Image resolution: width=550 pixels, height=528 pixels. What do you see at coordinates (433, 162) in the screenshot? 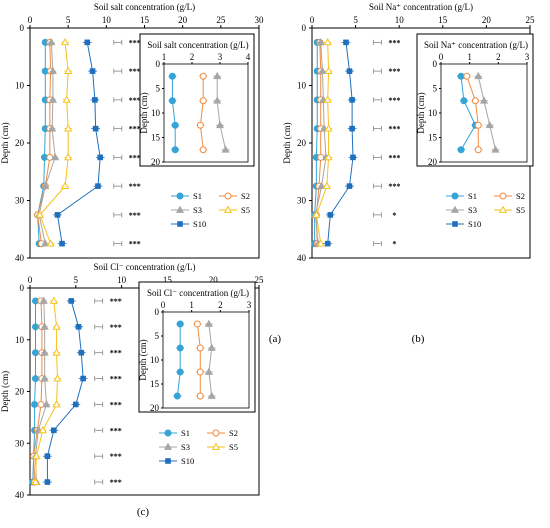
I see `inset-y-tick-label: 20` at bounding box center [433, 162].